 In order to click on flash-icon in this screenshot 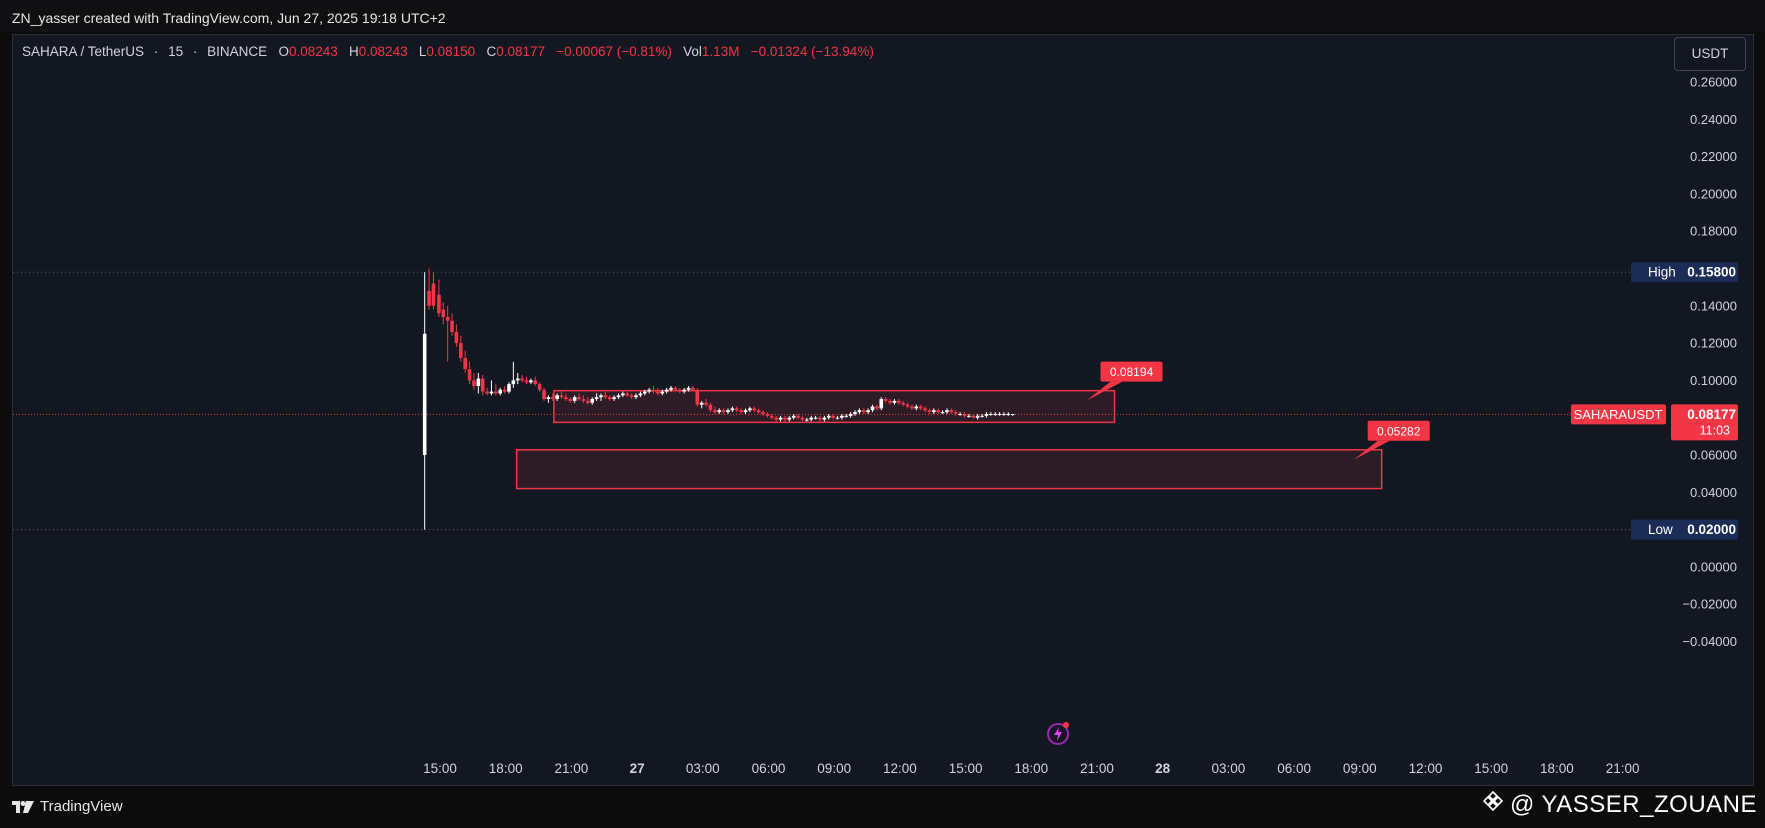, I will do `click(1059, 733)`.